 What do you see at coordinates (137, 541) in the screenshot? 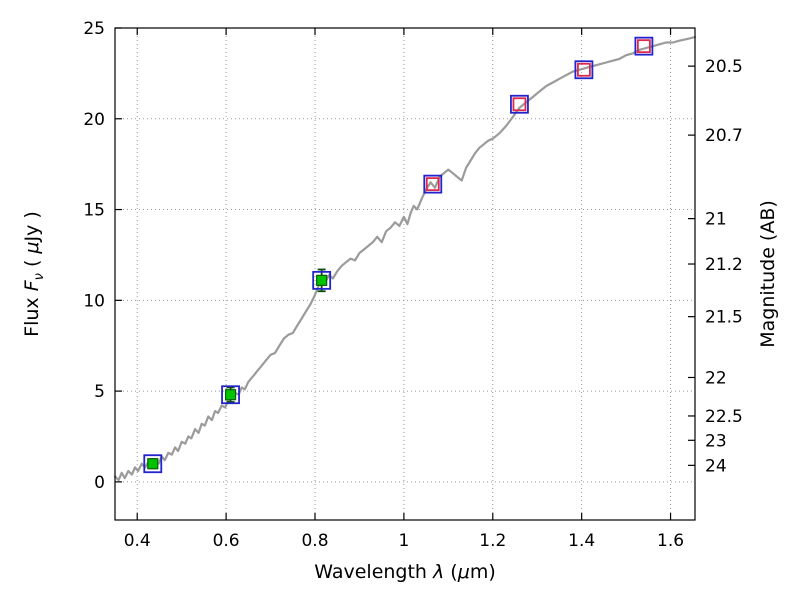
I see `x-tick-label: 0.4` at bounding box center [137, 541].